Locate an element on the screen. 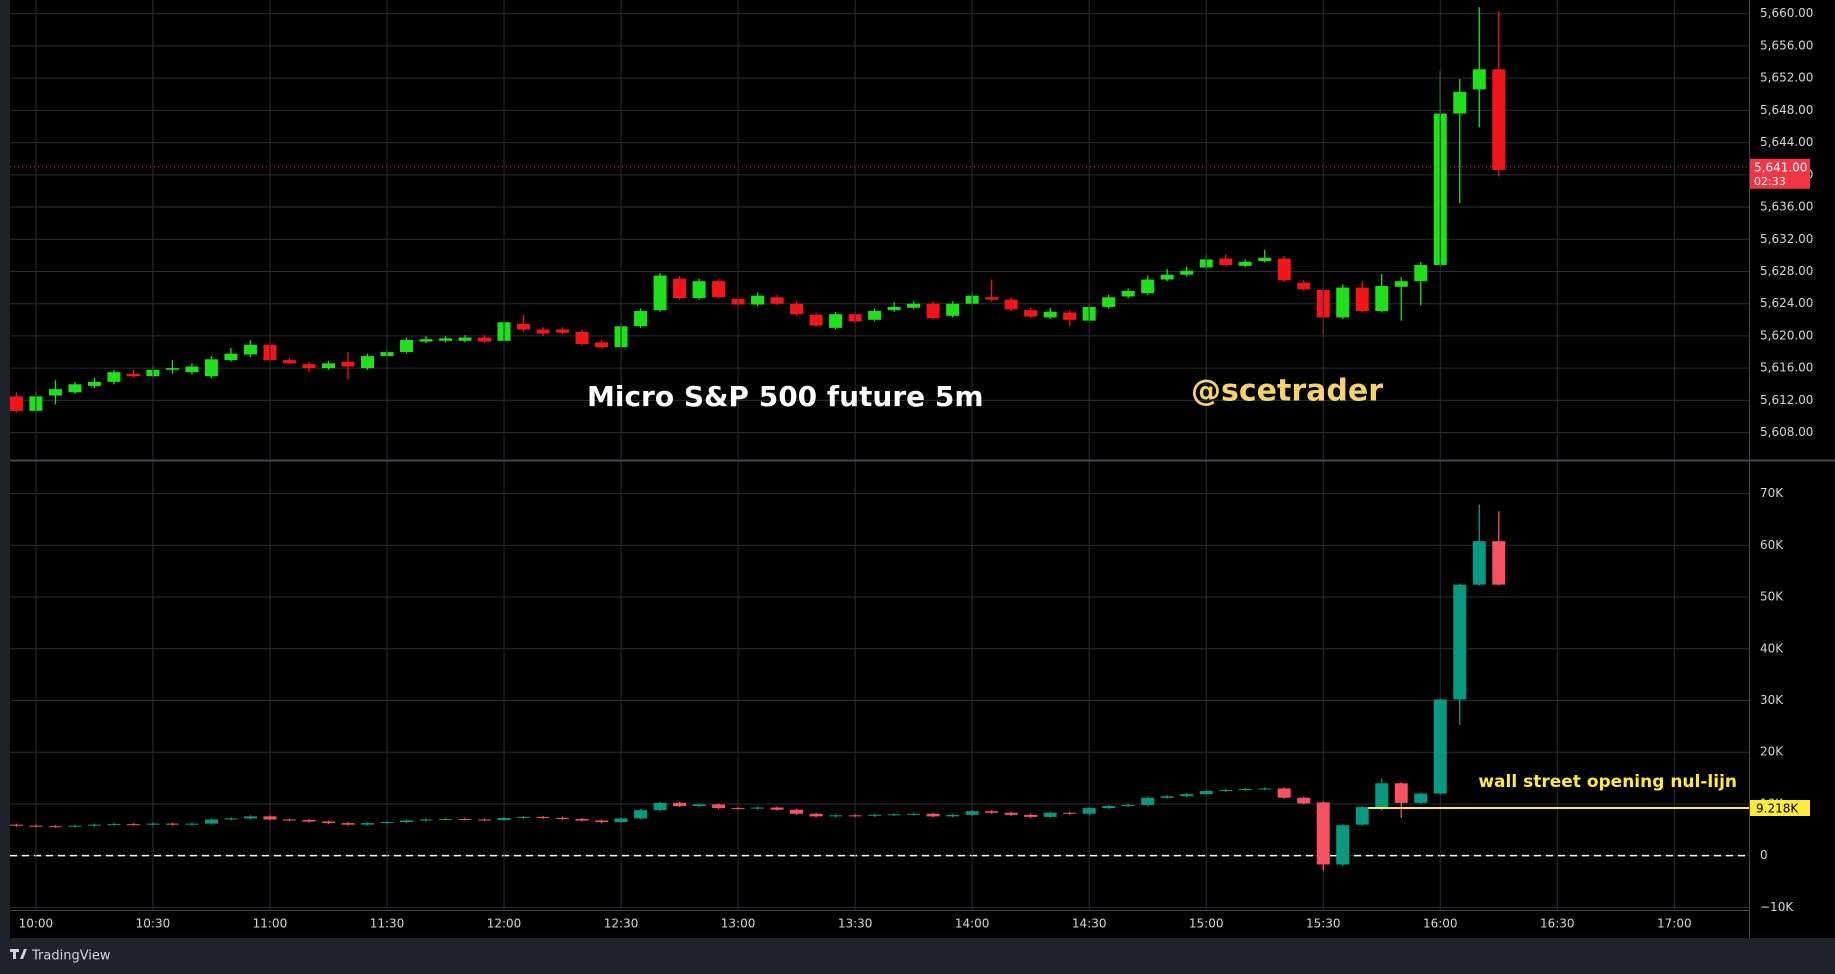  y-tick-label: 30K is located at coordinates (1772, 700).